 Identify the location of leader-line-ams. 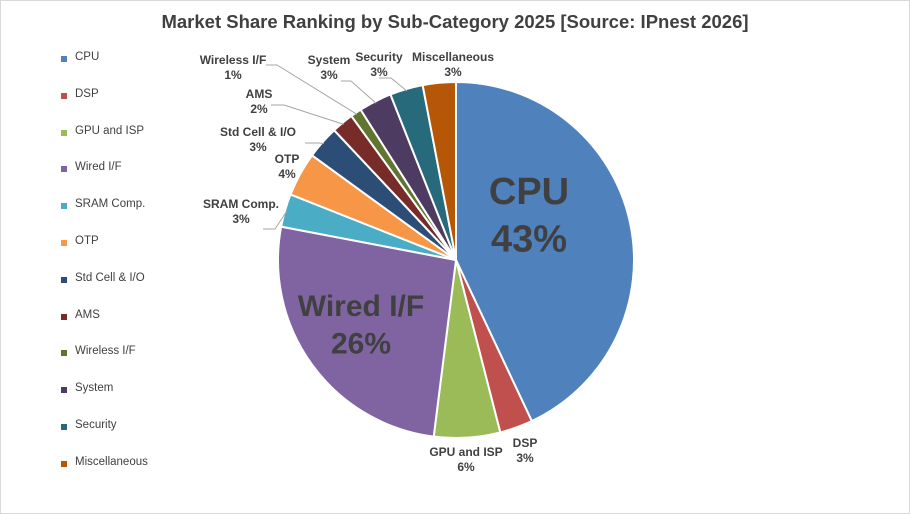
(307, 114).